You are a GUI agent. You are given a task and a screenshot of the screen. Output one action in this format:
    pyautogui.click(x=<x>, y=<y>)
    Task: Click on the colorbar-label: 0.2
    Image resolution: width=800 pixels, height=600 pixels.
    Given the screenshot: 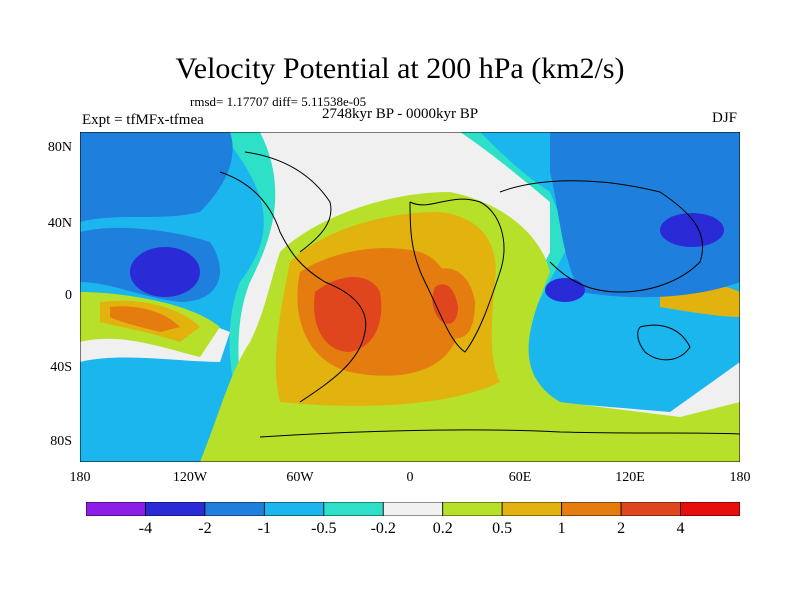 What is the action you would take?
    pyautogui.click(x=442, y=528)
    